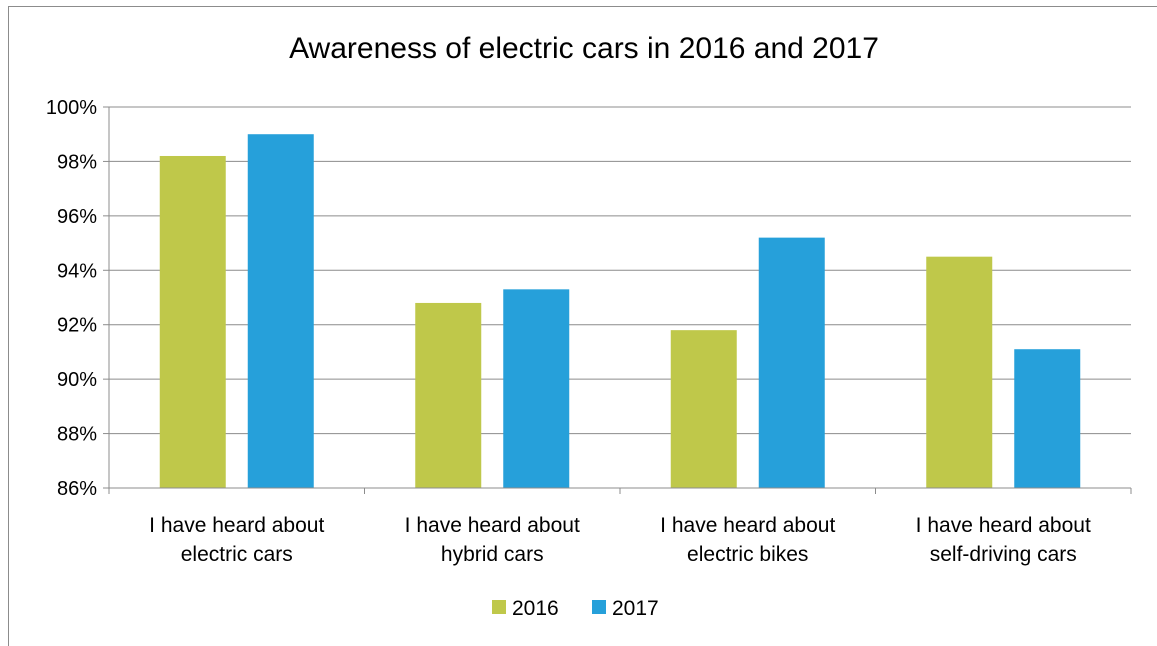  I want to click on x-category-label: I have heard about hybrid cars, so click(492, 540).